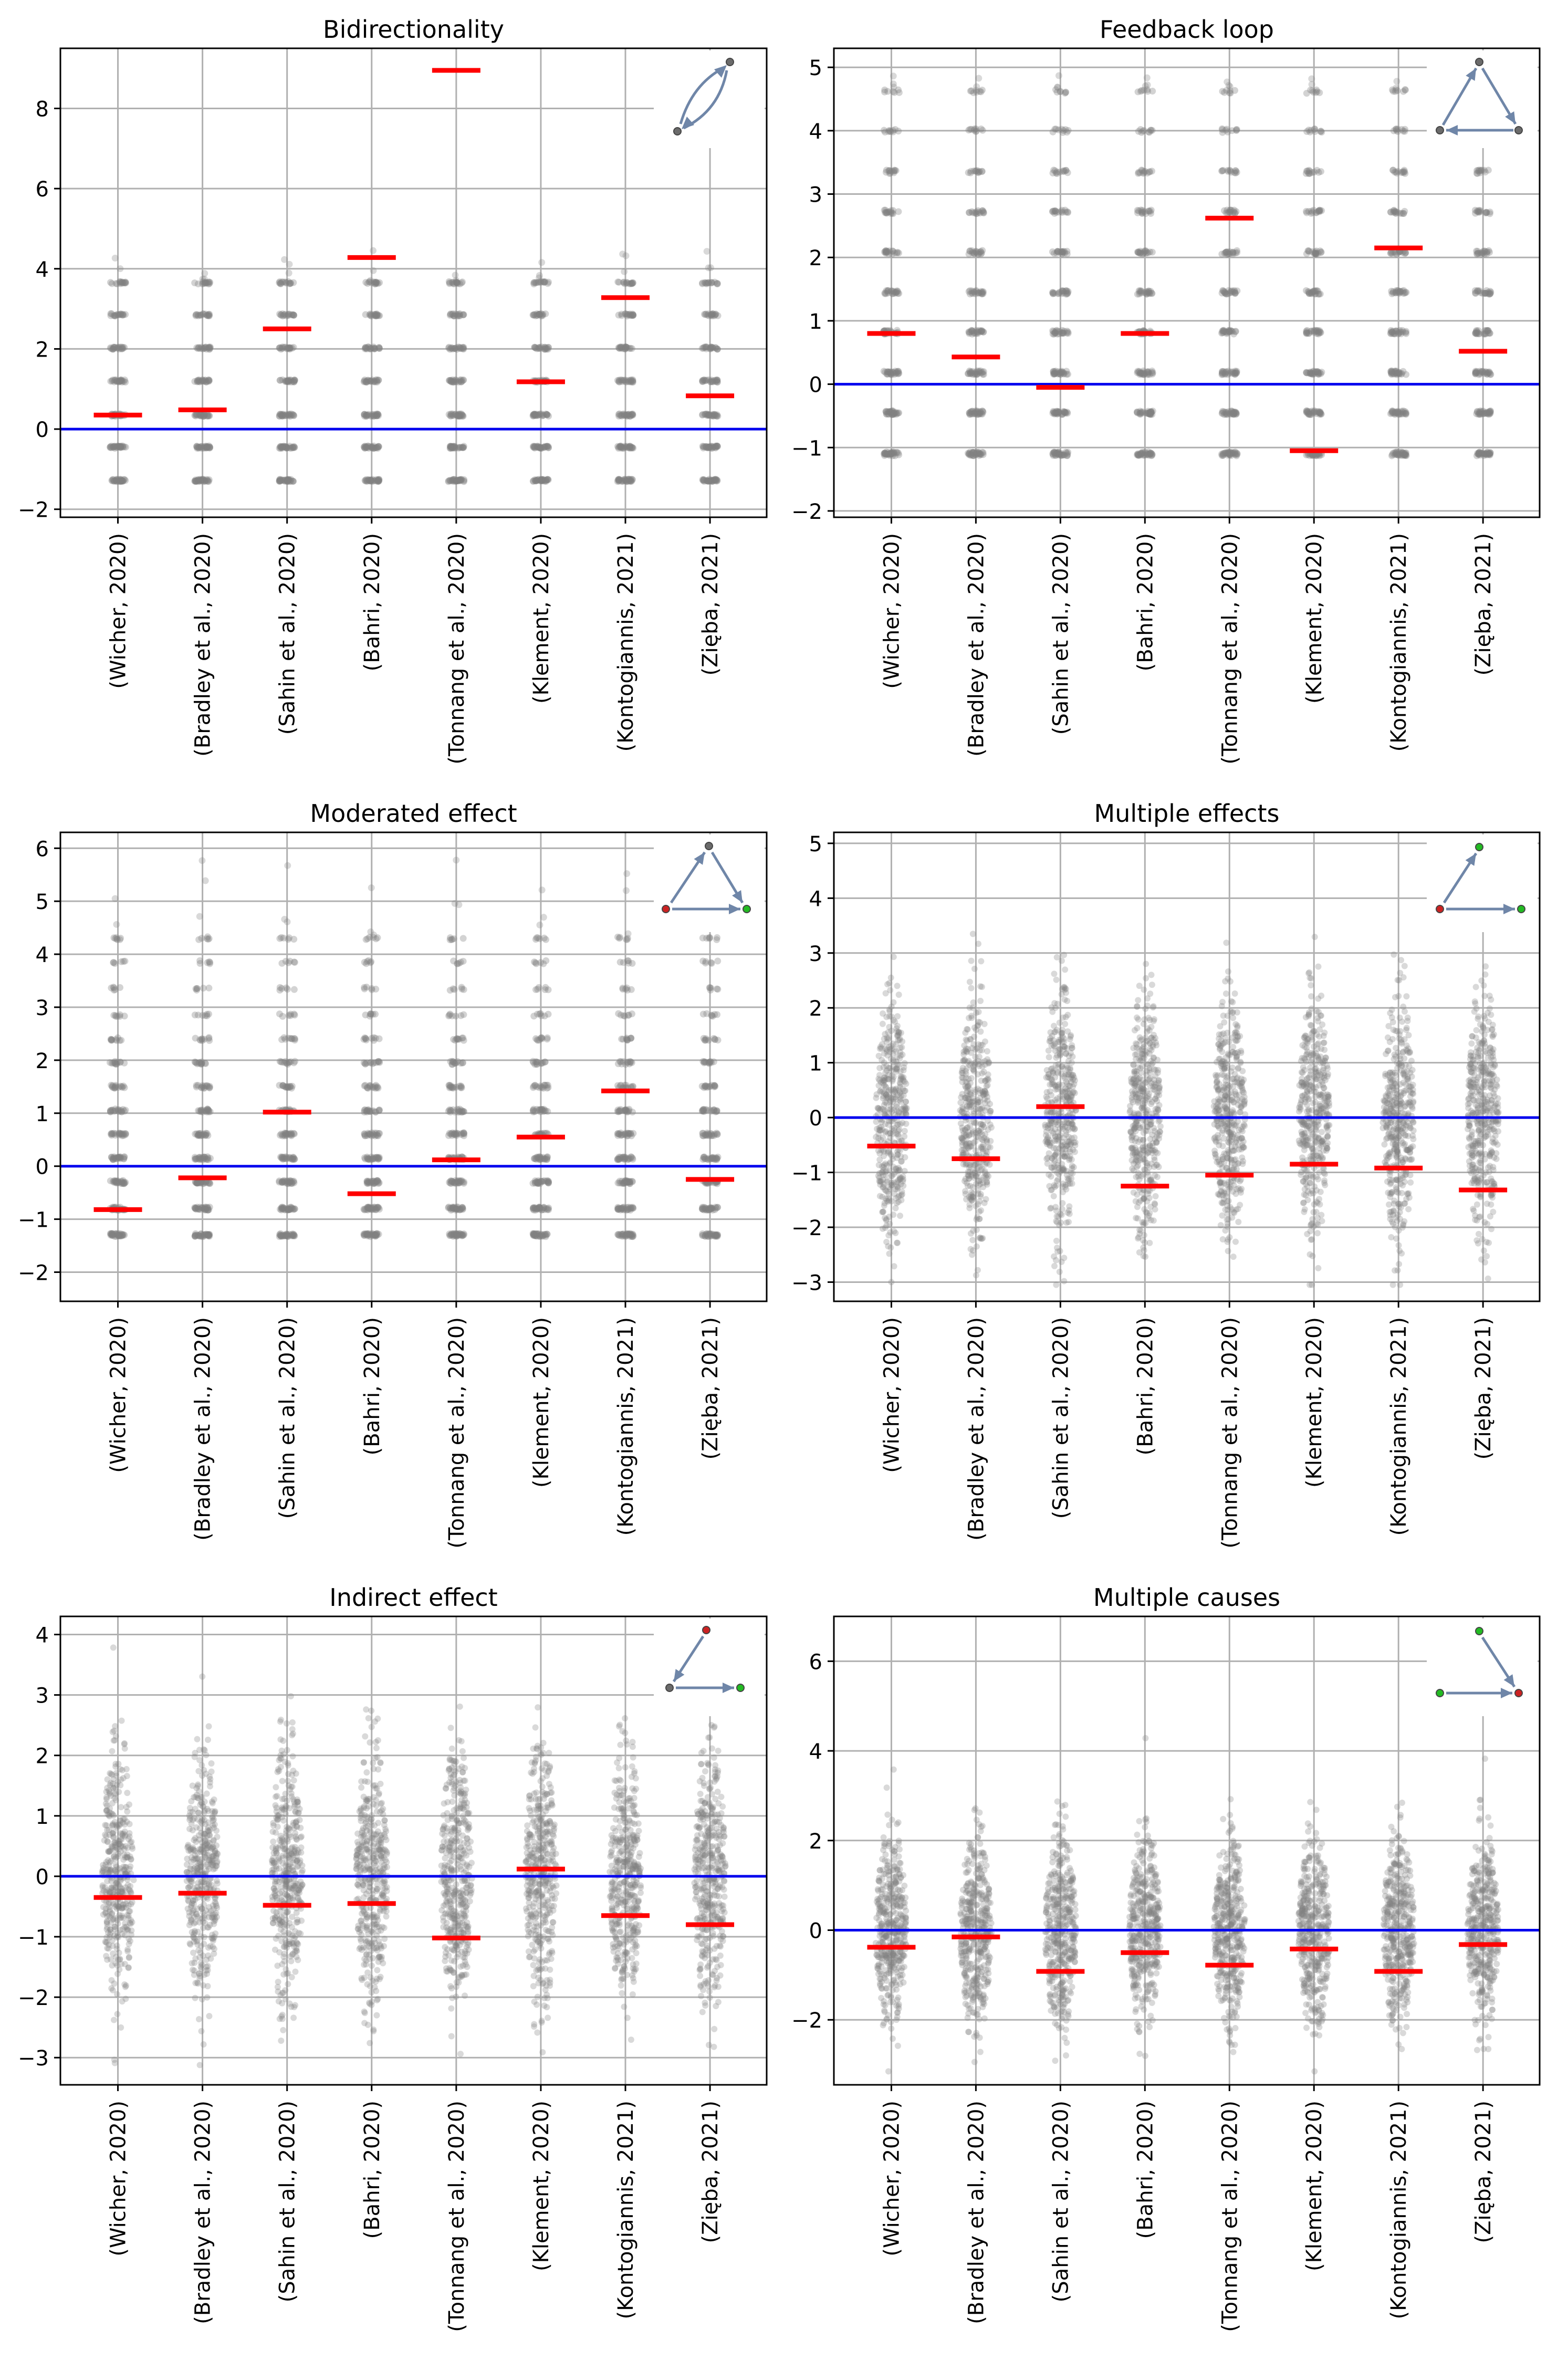 The height and width of the screenshot is (2360, 1568). I want to click on x-tick-label: (Bradley et al., 2020), so click(203, 645).